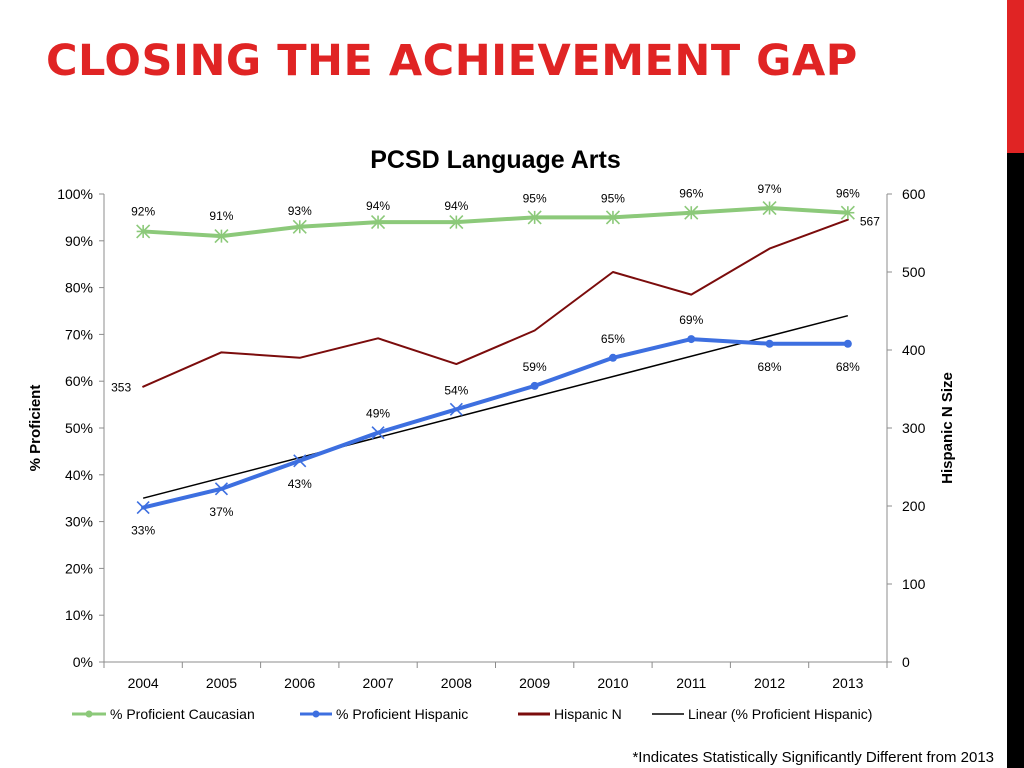 The height and width of the screenshot is (768, 1024). What do you see at coordinates (377, 683) in the screenshot?
I see `x-tick-label: 2007` at bounding box center [377, 683].